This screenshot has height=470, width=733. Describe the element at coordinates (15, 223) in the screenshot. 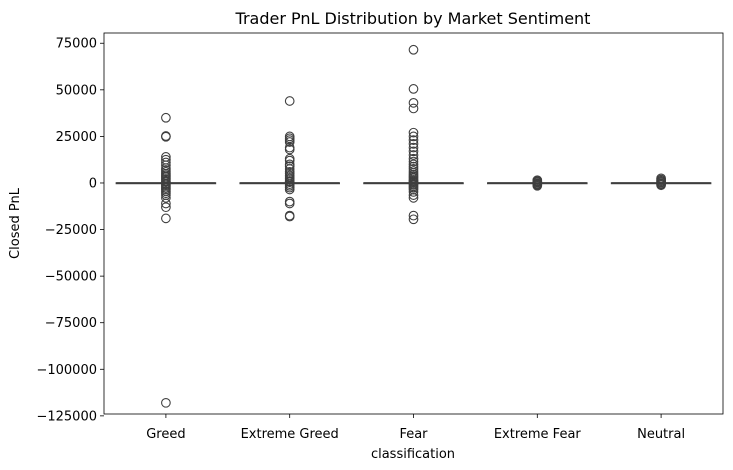

I see `y-axis-label: Closed PnL` at that location.